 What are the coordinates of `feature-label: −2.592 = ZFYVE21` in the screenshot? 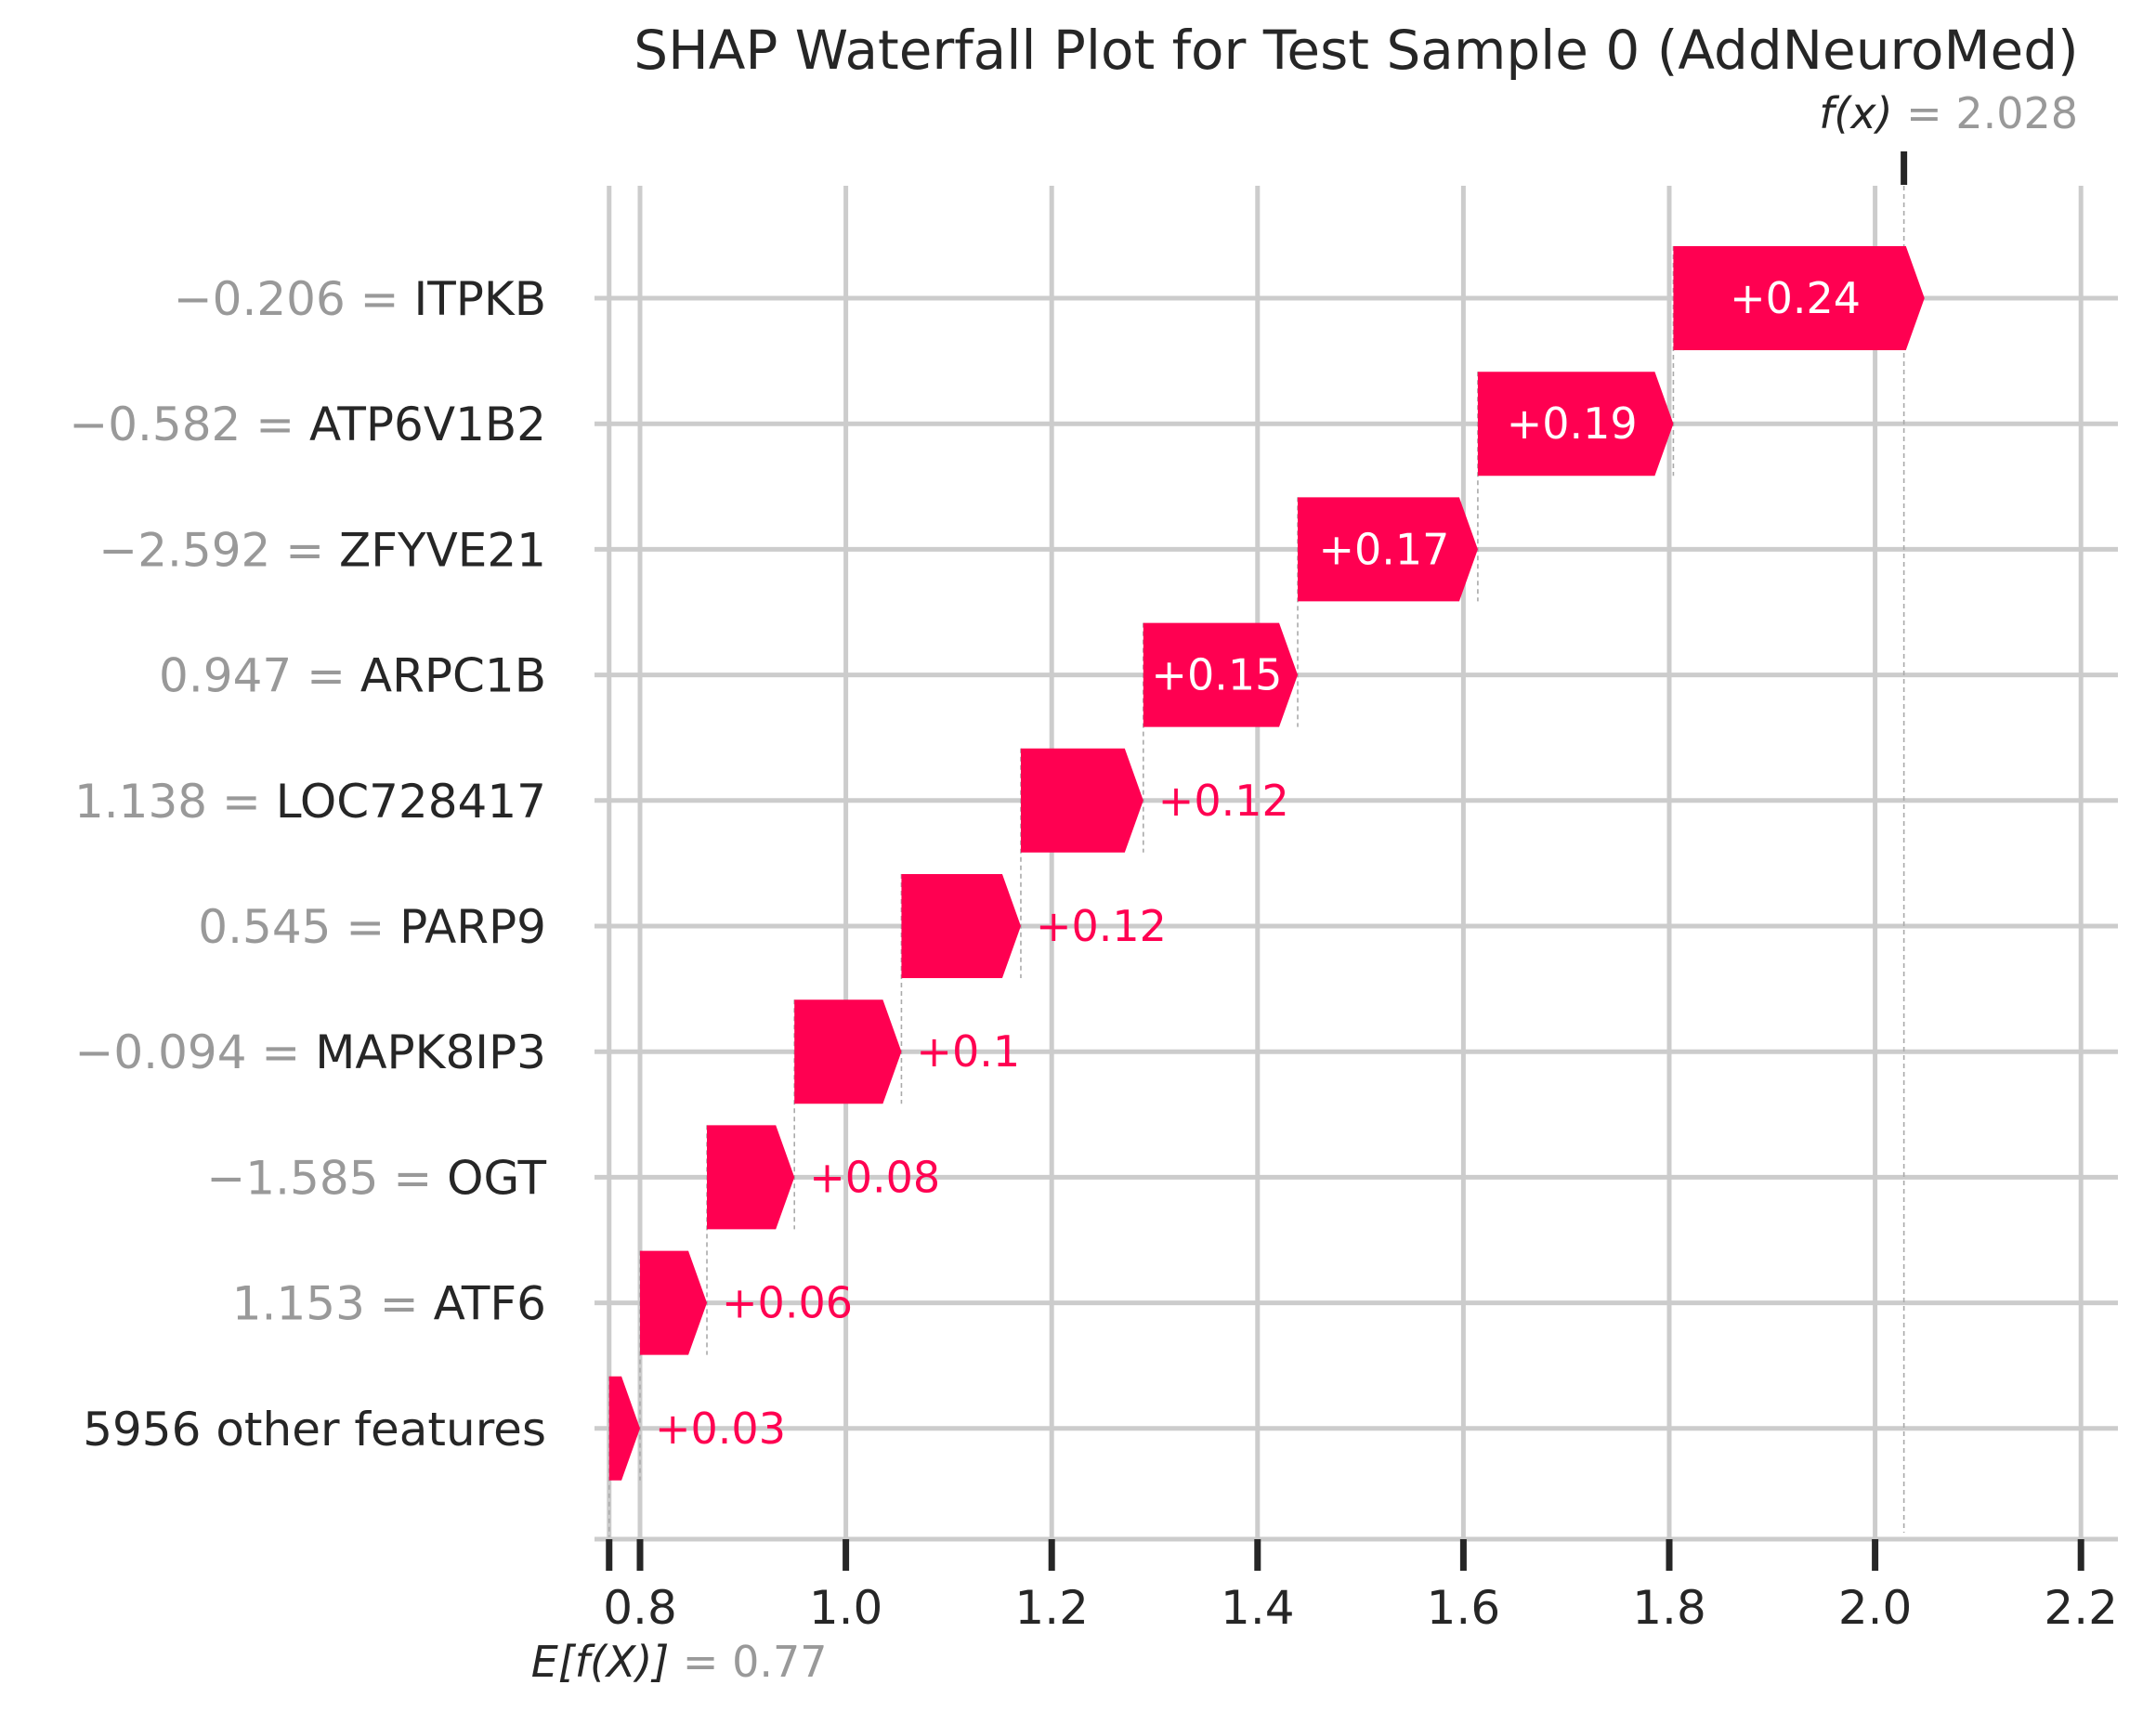 It's located at (322, 550).